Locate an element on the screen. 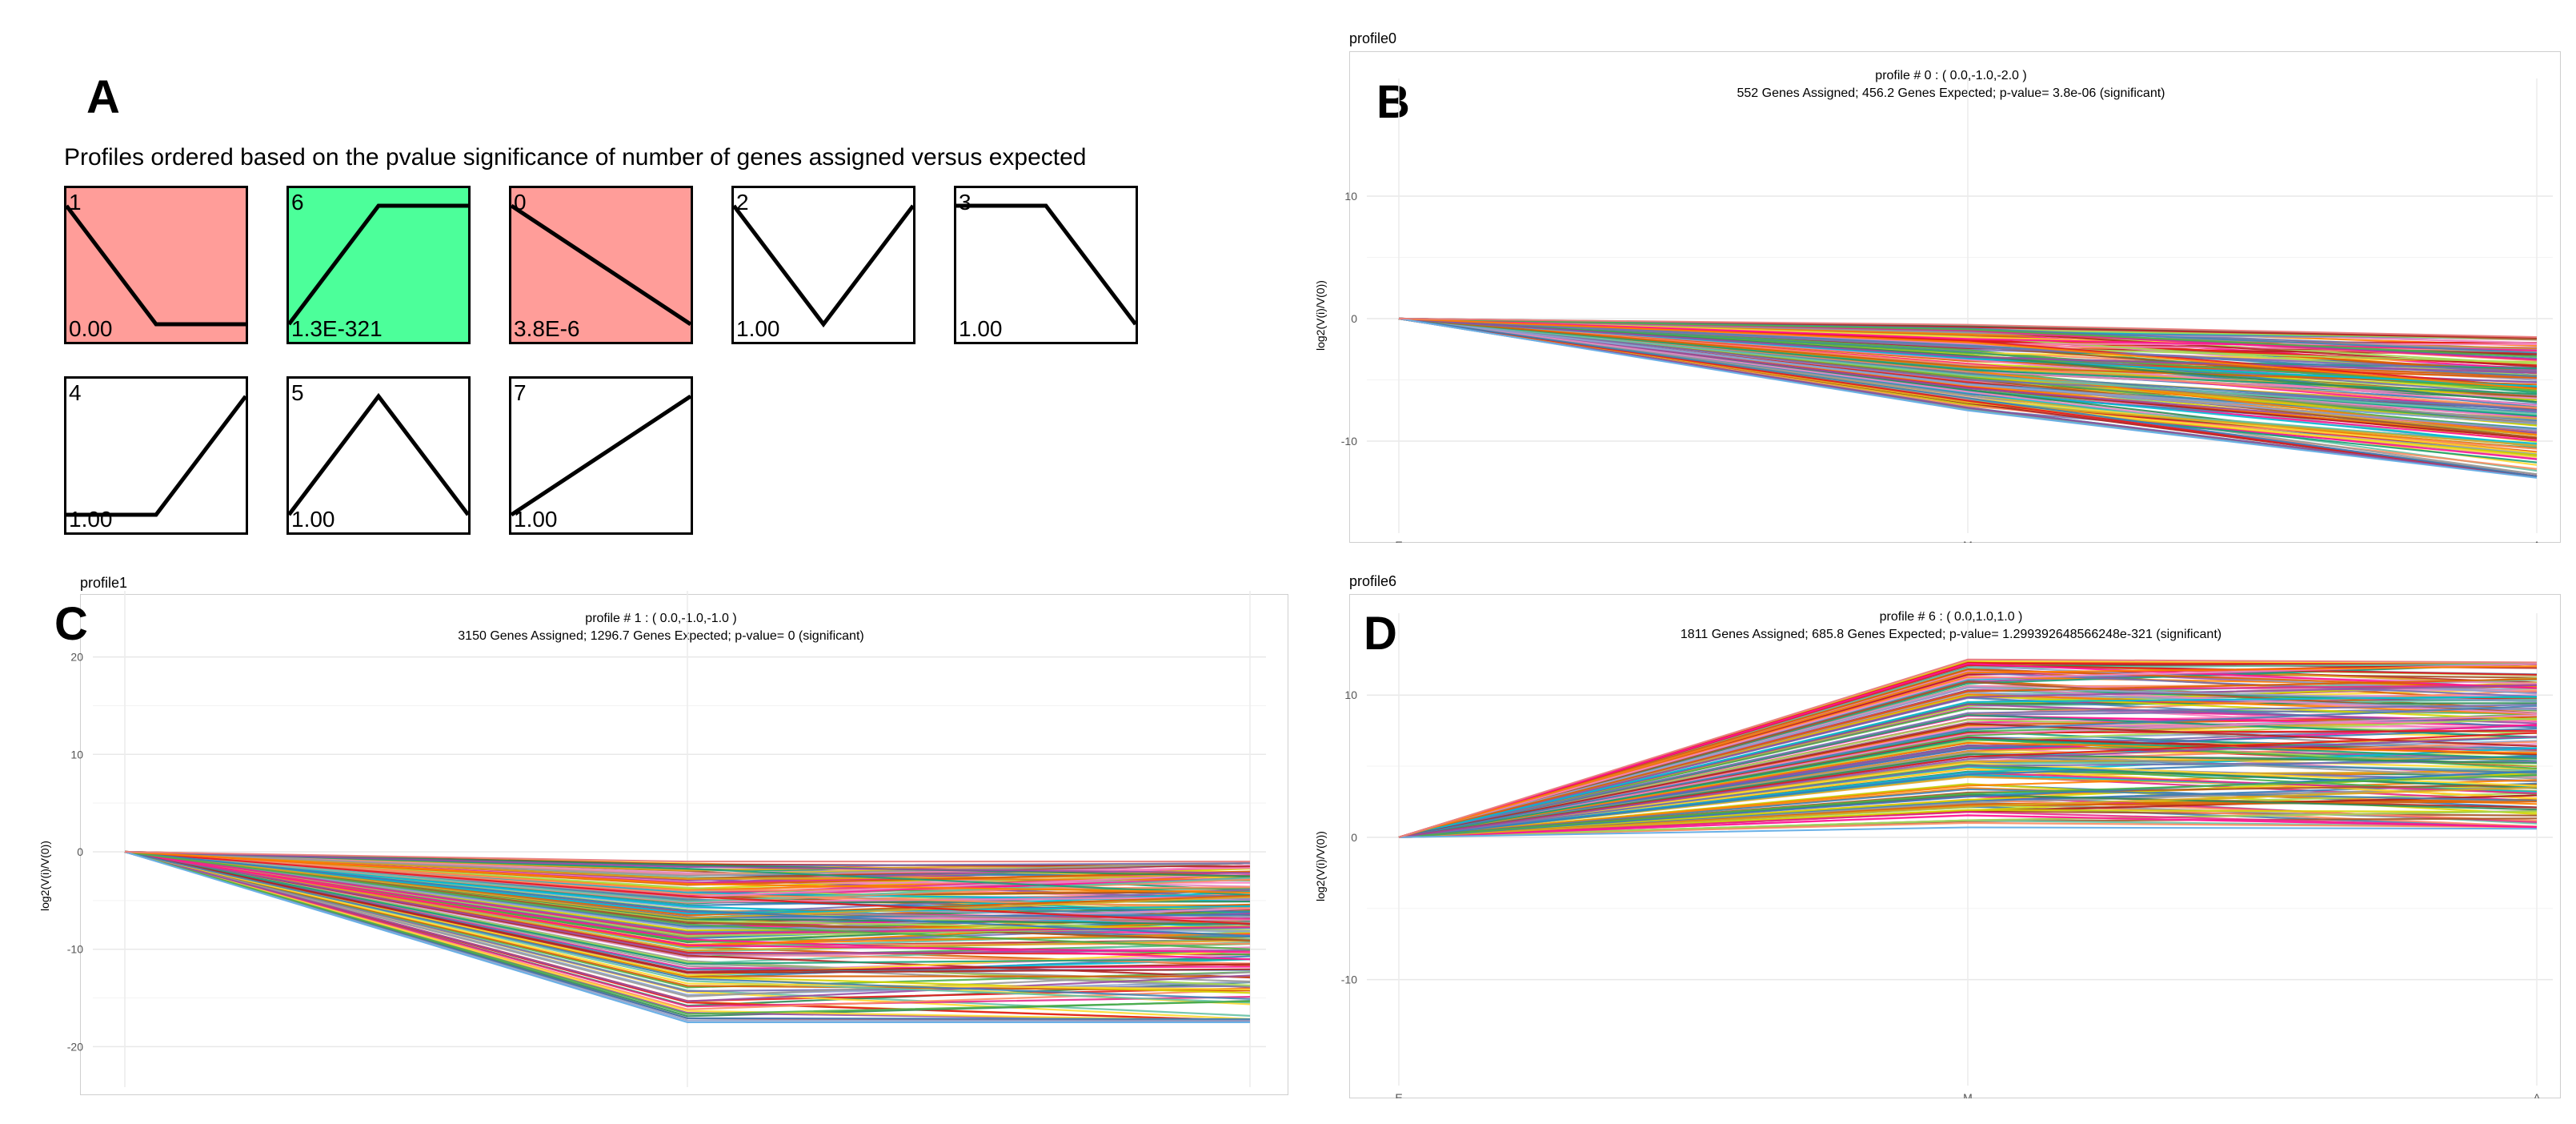 This screenshot has height=1124, width=2576. chart-b-plot-name: profile0 is located at coordinates (1373, 38).